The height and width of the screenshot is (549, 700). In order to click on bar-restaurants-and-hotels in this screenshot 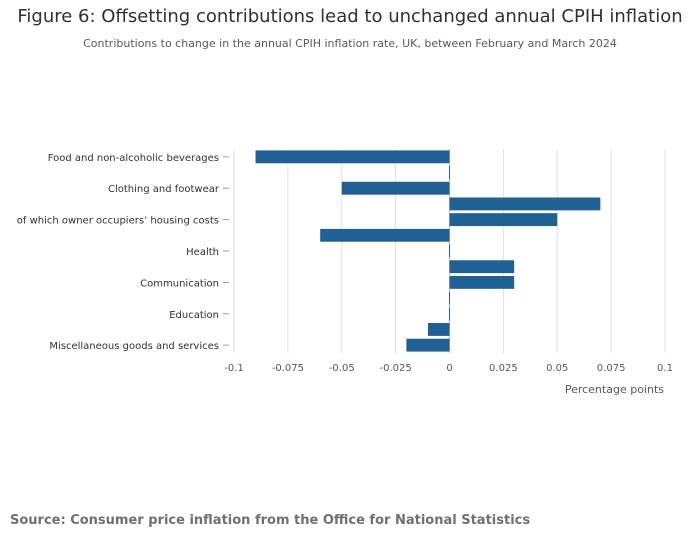, I will do `click(438, 329)`.